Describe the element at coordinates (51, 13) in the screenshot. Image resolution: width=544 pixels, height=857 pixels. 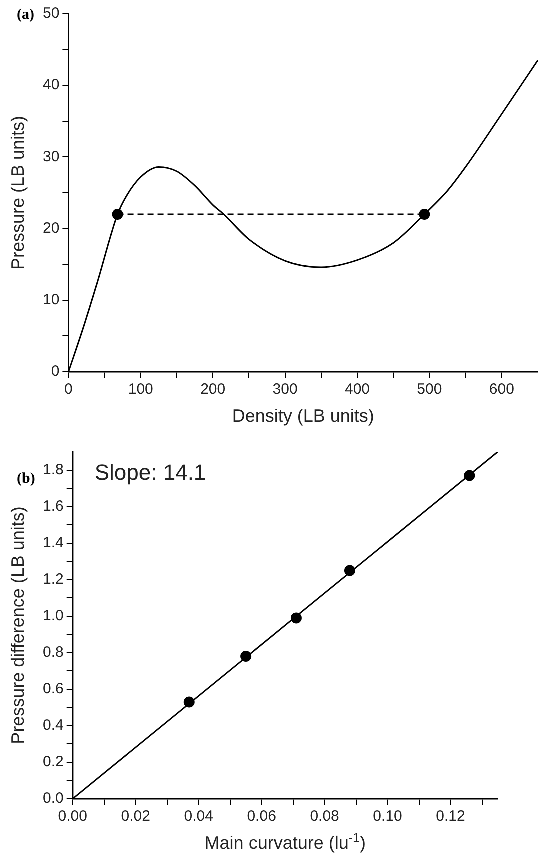
I see `y-tick-label: 50` at that location.